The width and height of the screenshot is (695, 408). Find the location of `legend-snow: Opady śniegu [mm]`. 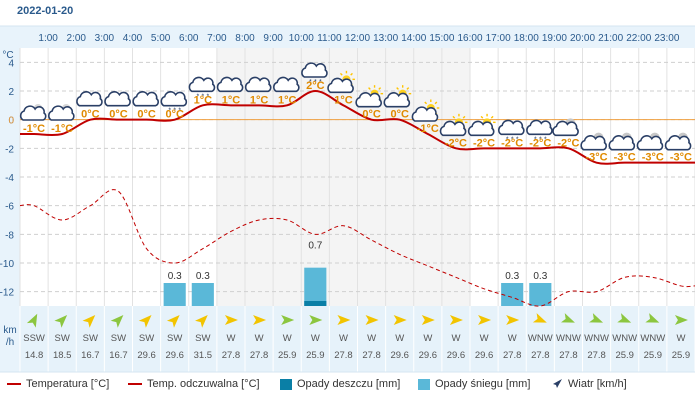

legend-snow: Opady śniegu [mm] is located at coordinates (474, 384).